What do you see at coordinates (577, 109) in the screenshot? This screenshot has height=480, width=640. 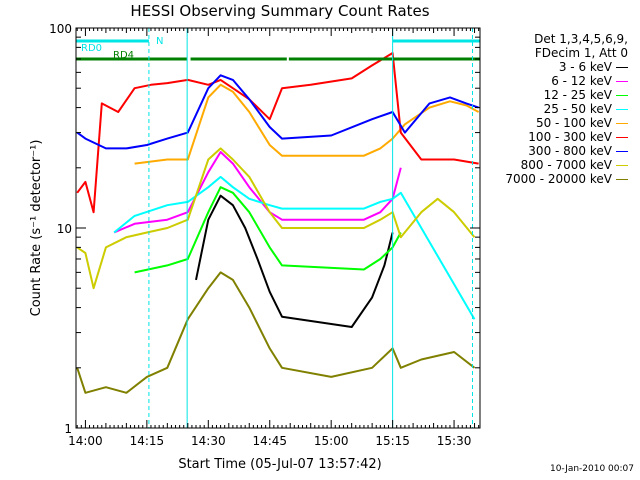 I see `legend-text: 25 - 50 keV` at bounding box center [577, 109].